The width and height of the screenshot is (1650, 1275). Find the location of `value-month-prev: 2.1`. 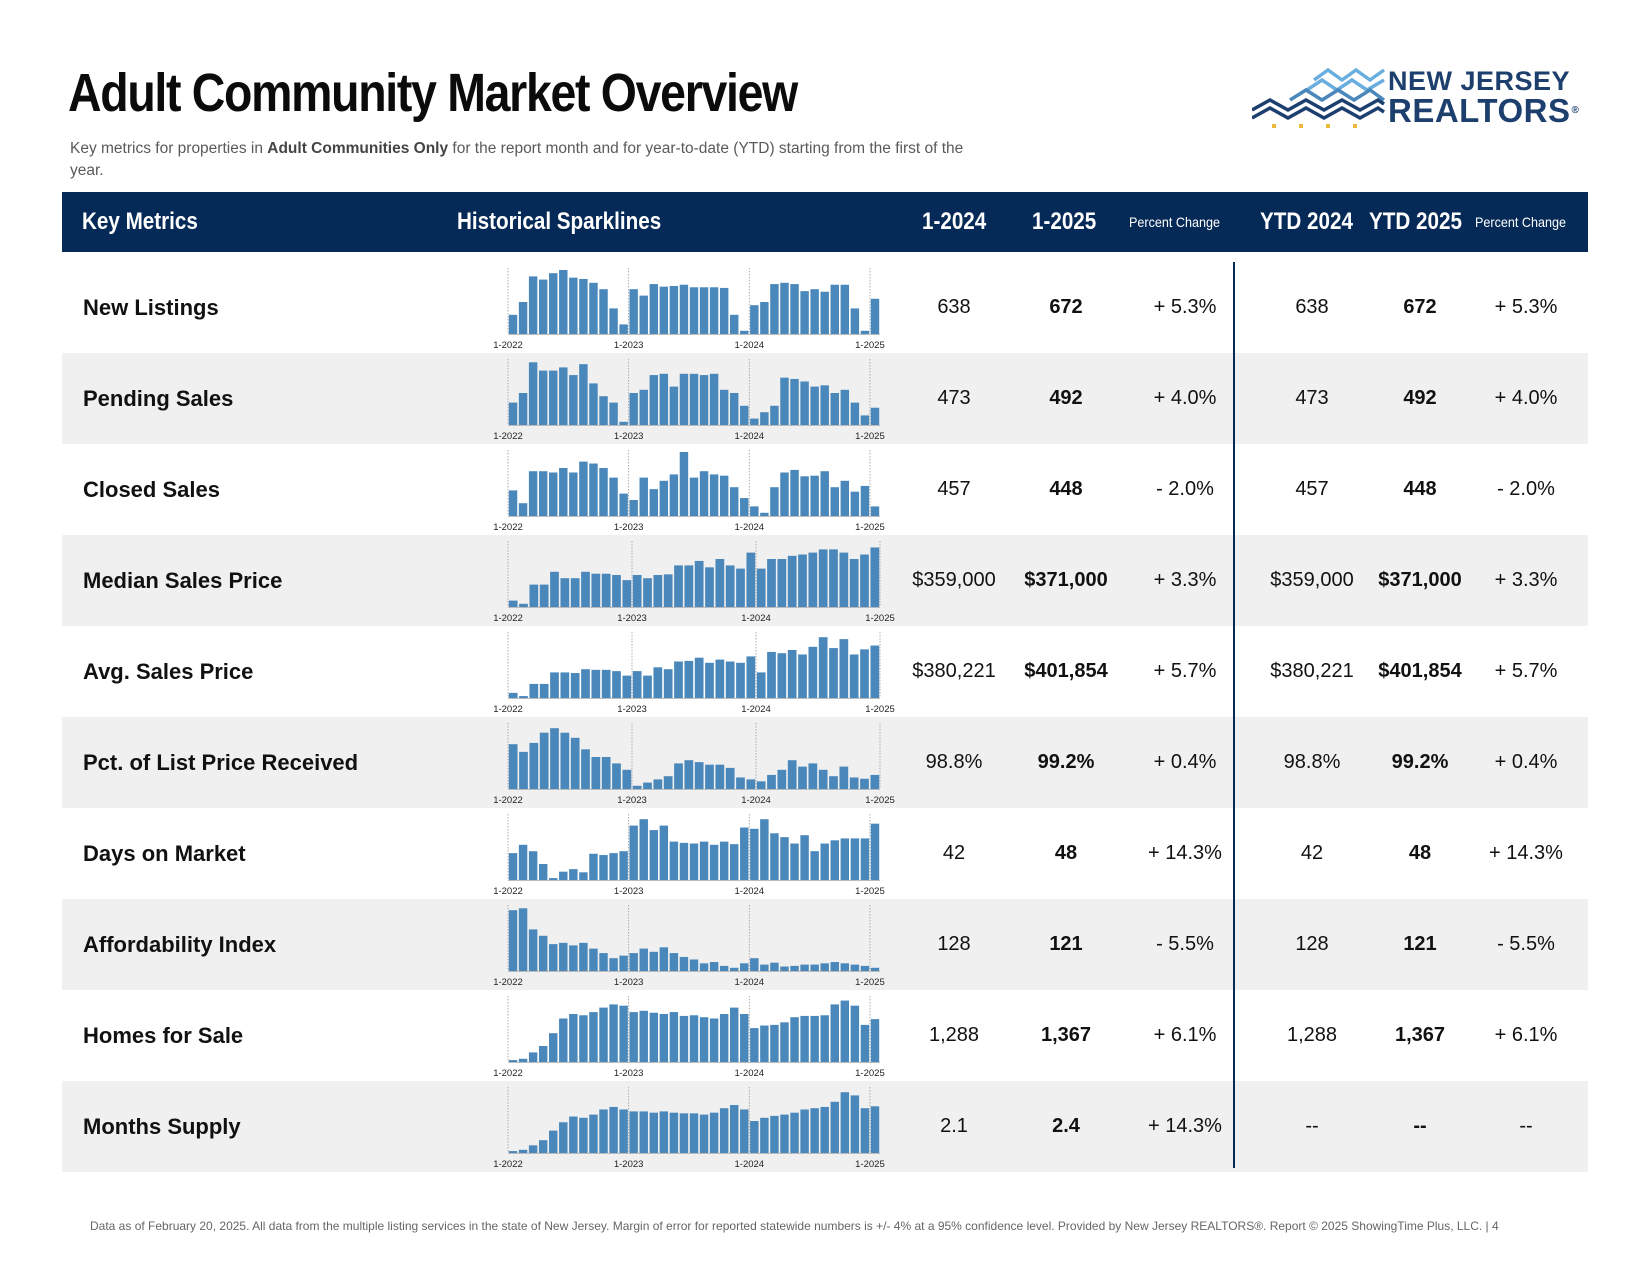

value-month-prev: 2.1 is located at coordinates (954, 1126).